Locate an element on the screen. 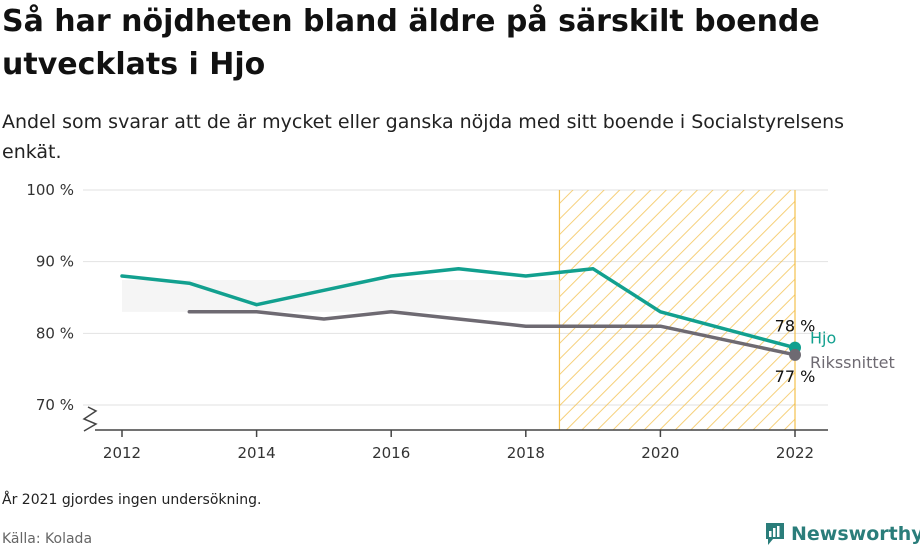 The image size is (920, 552). series-label-rikssnittet: Rikssnittet is located at coordinates (852, 362).